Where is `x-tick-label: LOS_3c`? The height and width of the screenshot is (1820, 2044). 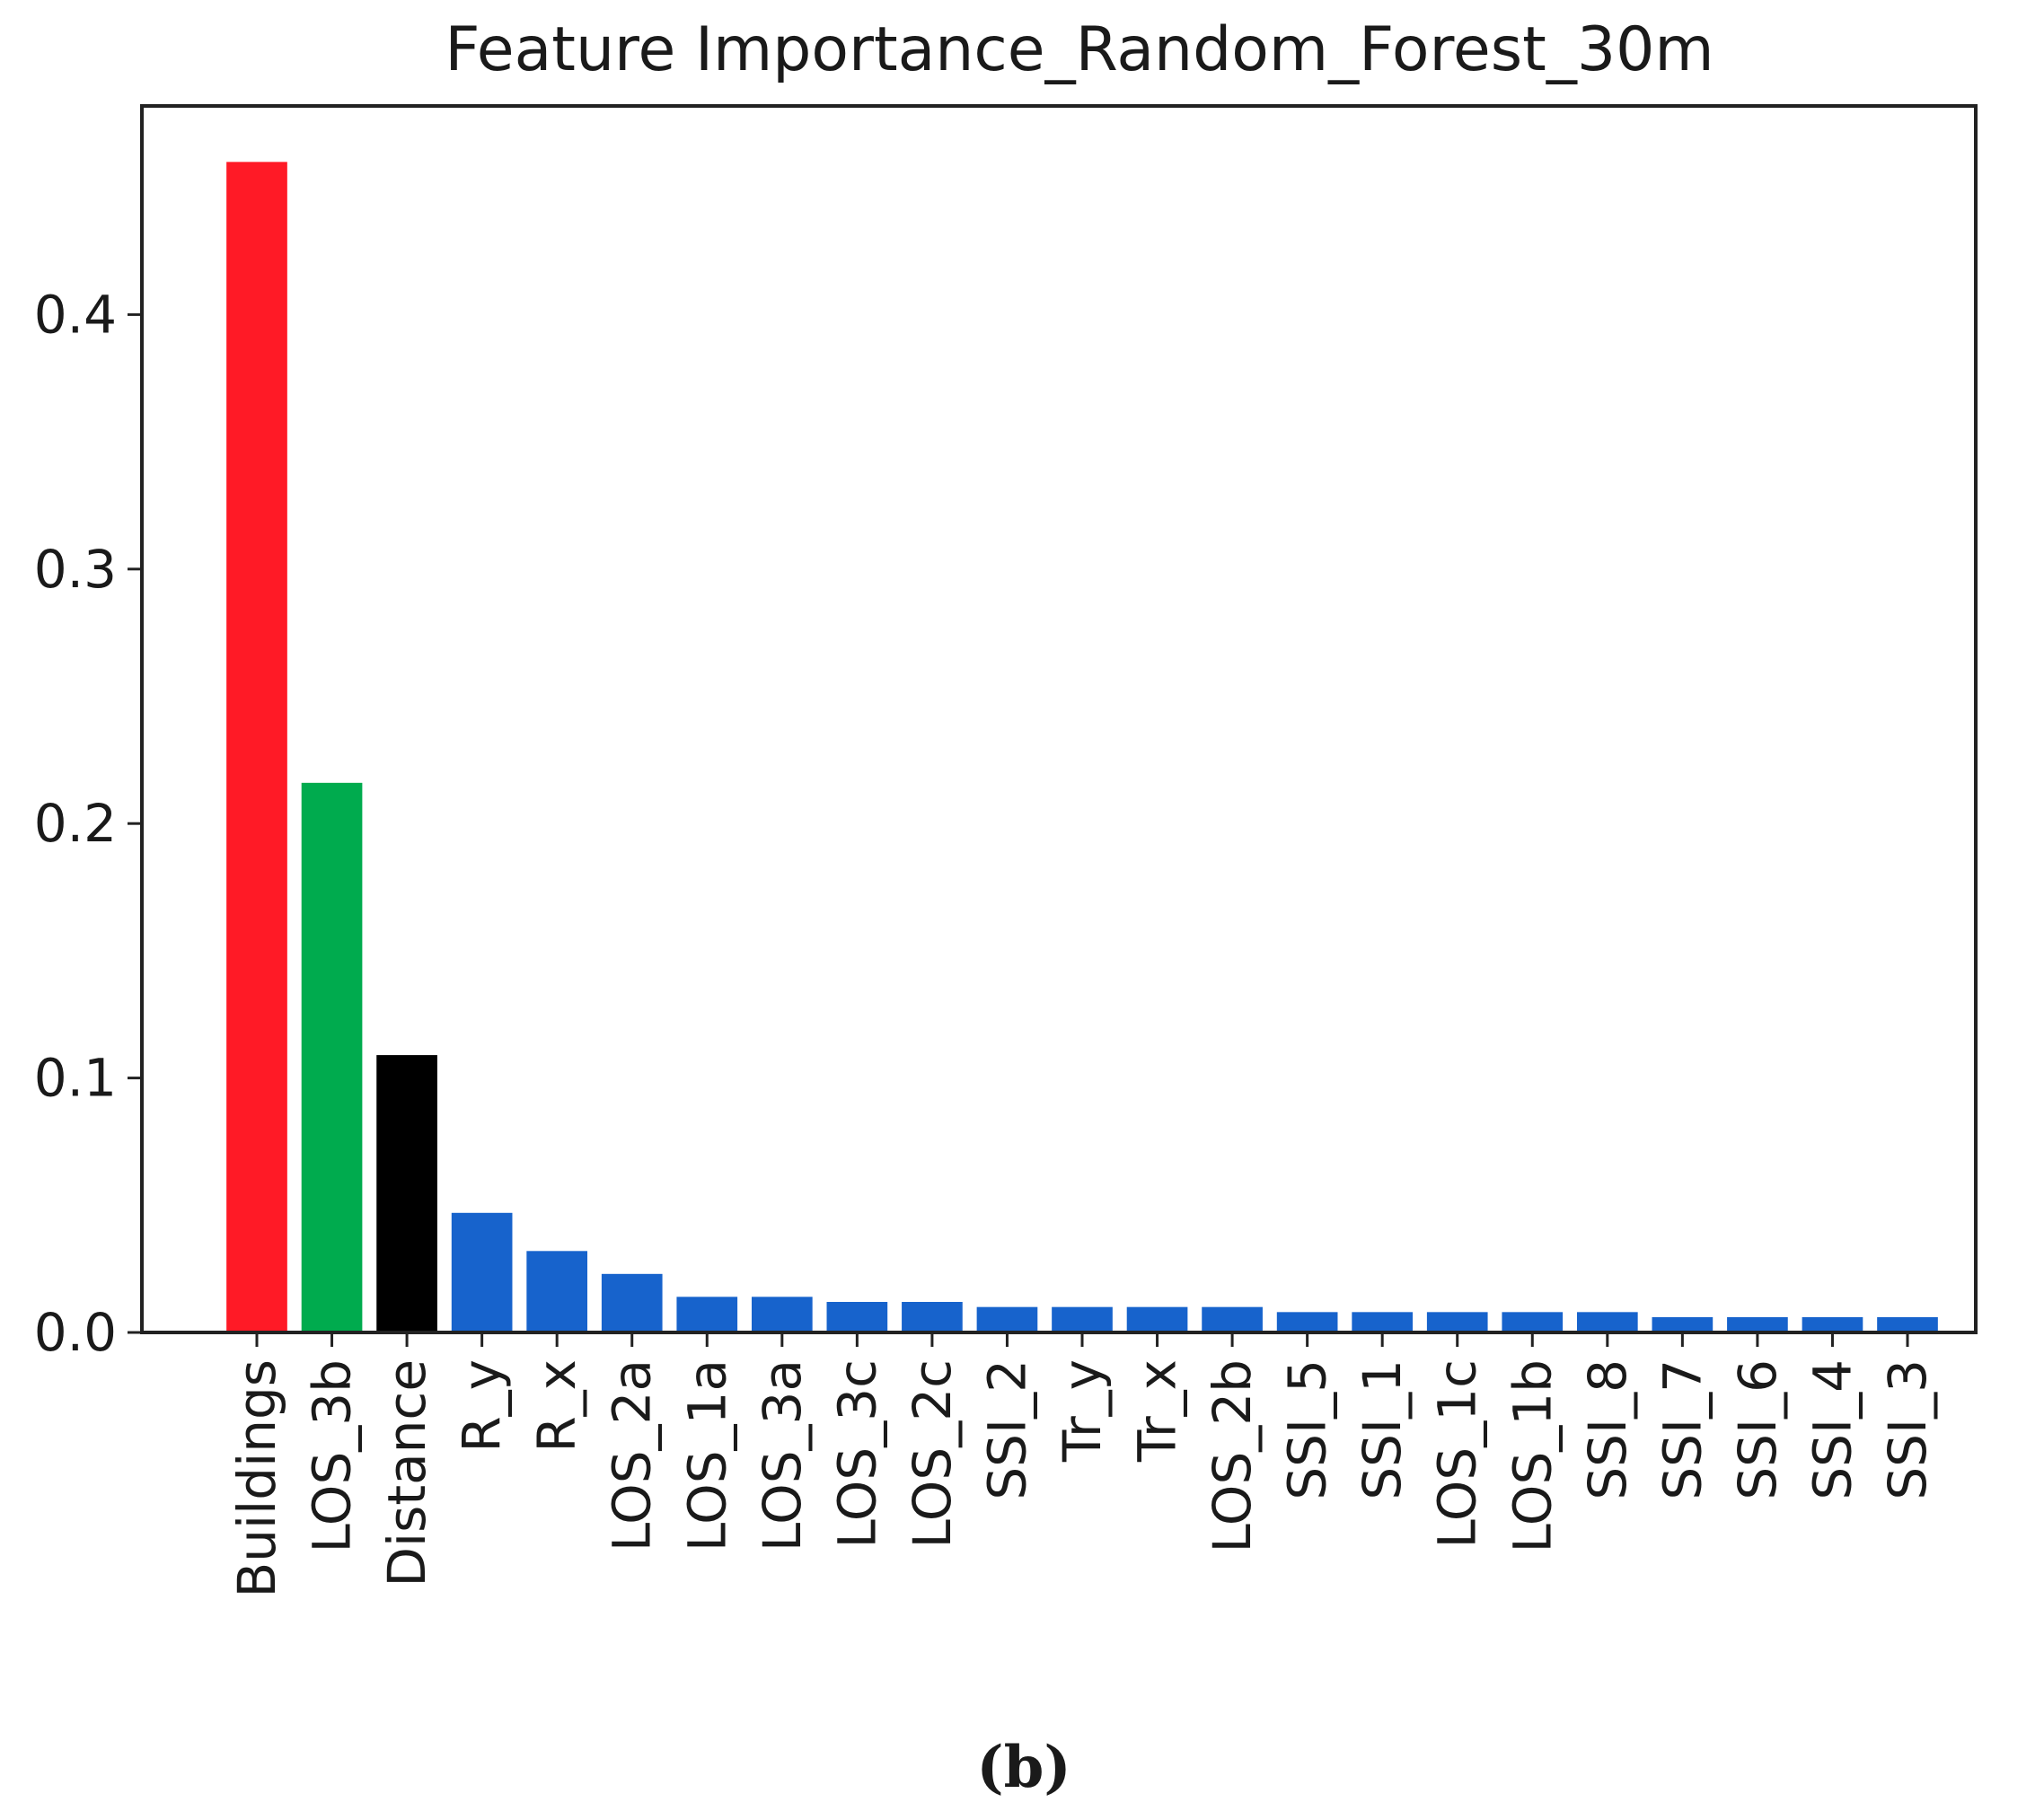 x-tick-label: LOS_3c is located at coordinates (856, 1454).